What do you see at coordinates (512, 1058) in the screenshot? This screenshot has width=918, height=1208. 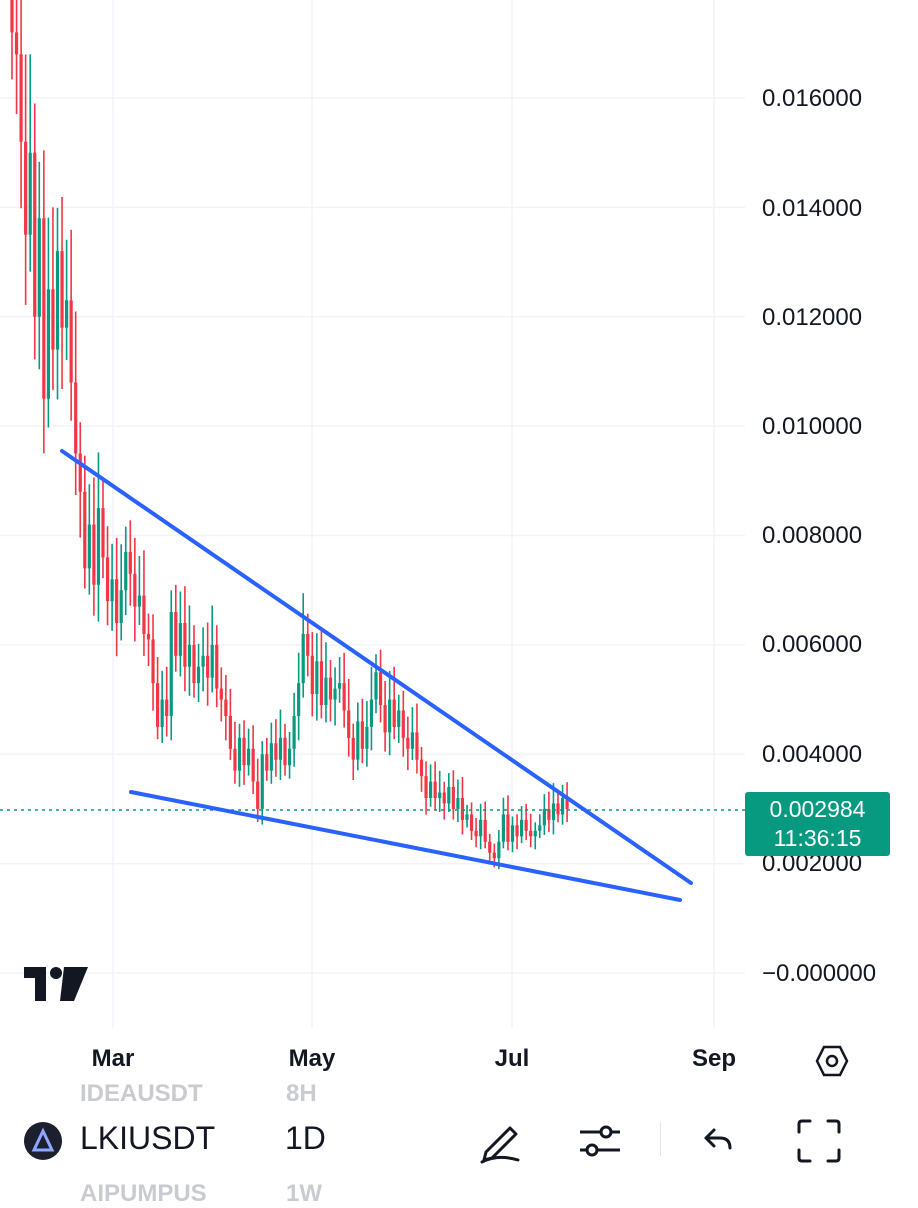 I see `x-tick-label: Jul` at bounding box center [512, 1058].